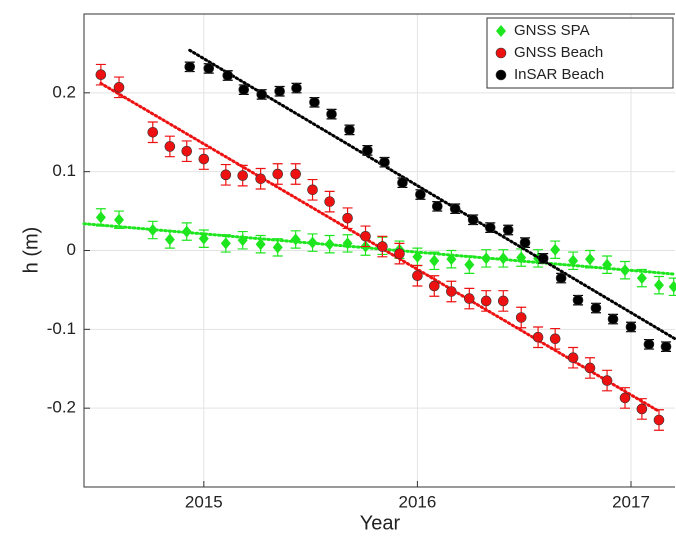 The height and width of the screenshot is (538, 676). What do you see at coordinates (559, 74) in the screenshot?
I see `legend-label: InSAR Beach` at bounding box center [559, 74].